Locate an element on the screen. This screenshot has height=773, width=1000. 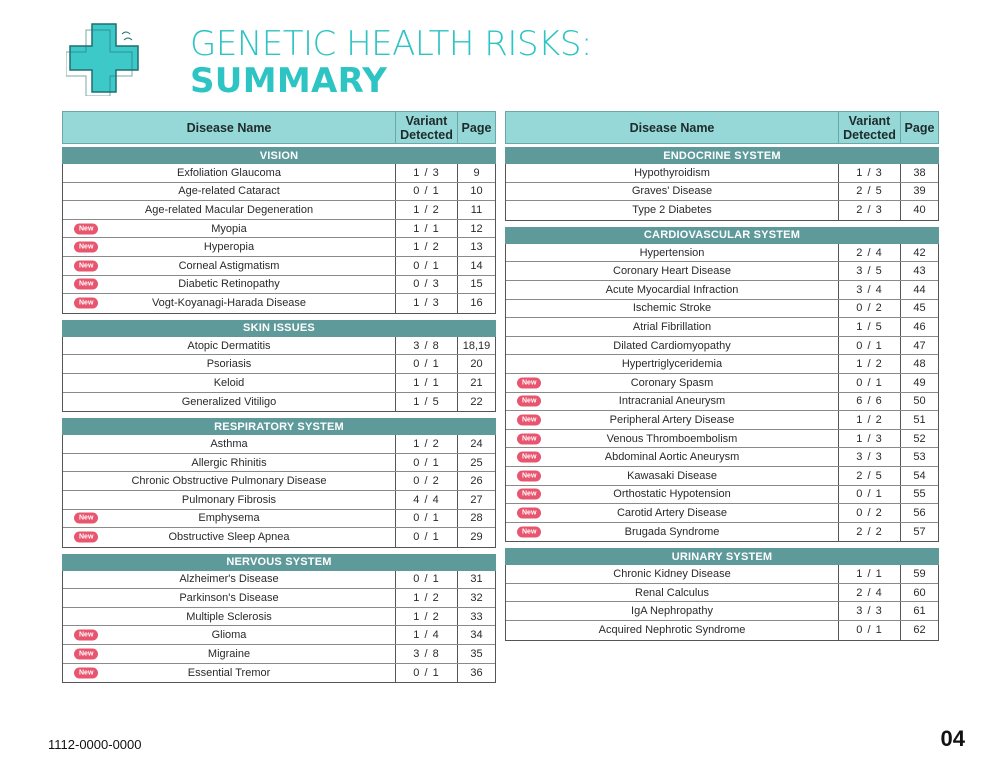
disease-name-cell: Allergic Rhinitis is located at coordinates (229, 463).